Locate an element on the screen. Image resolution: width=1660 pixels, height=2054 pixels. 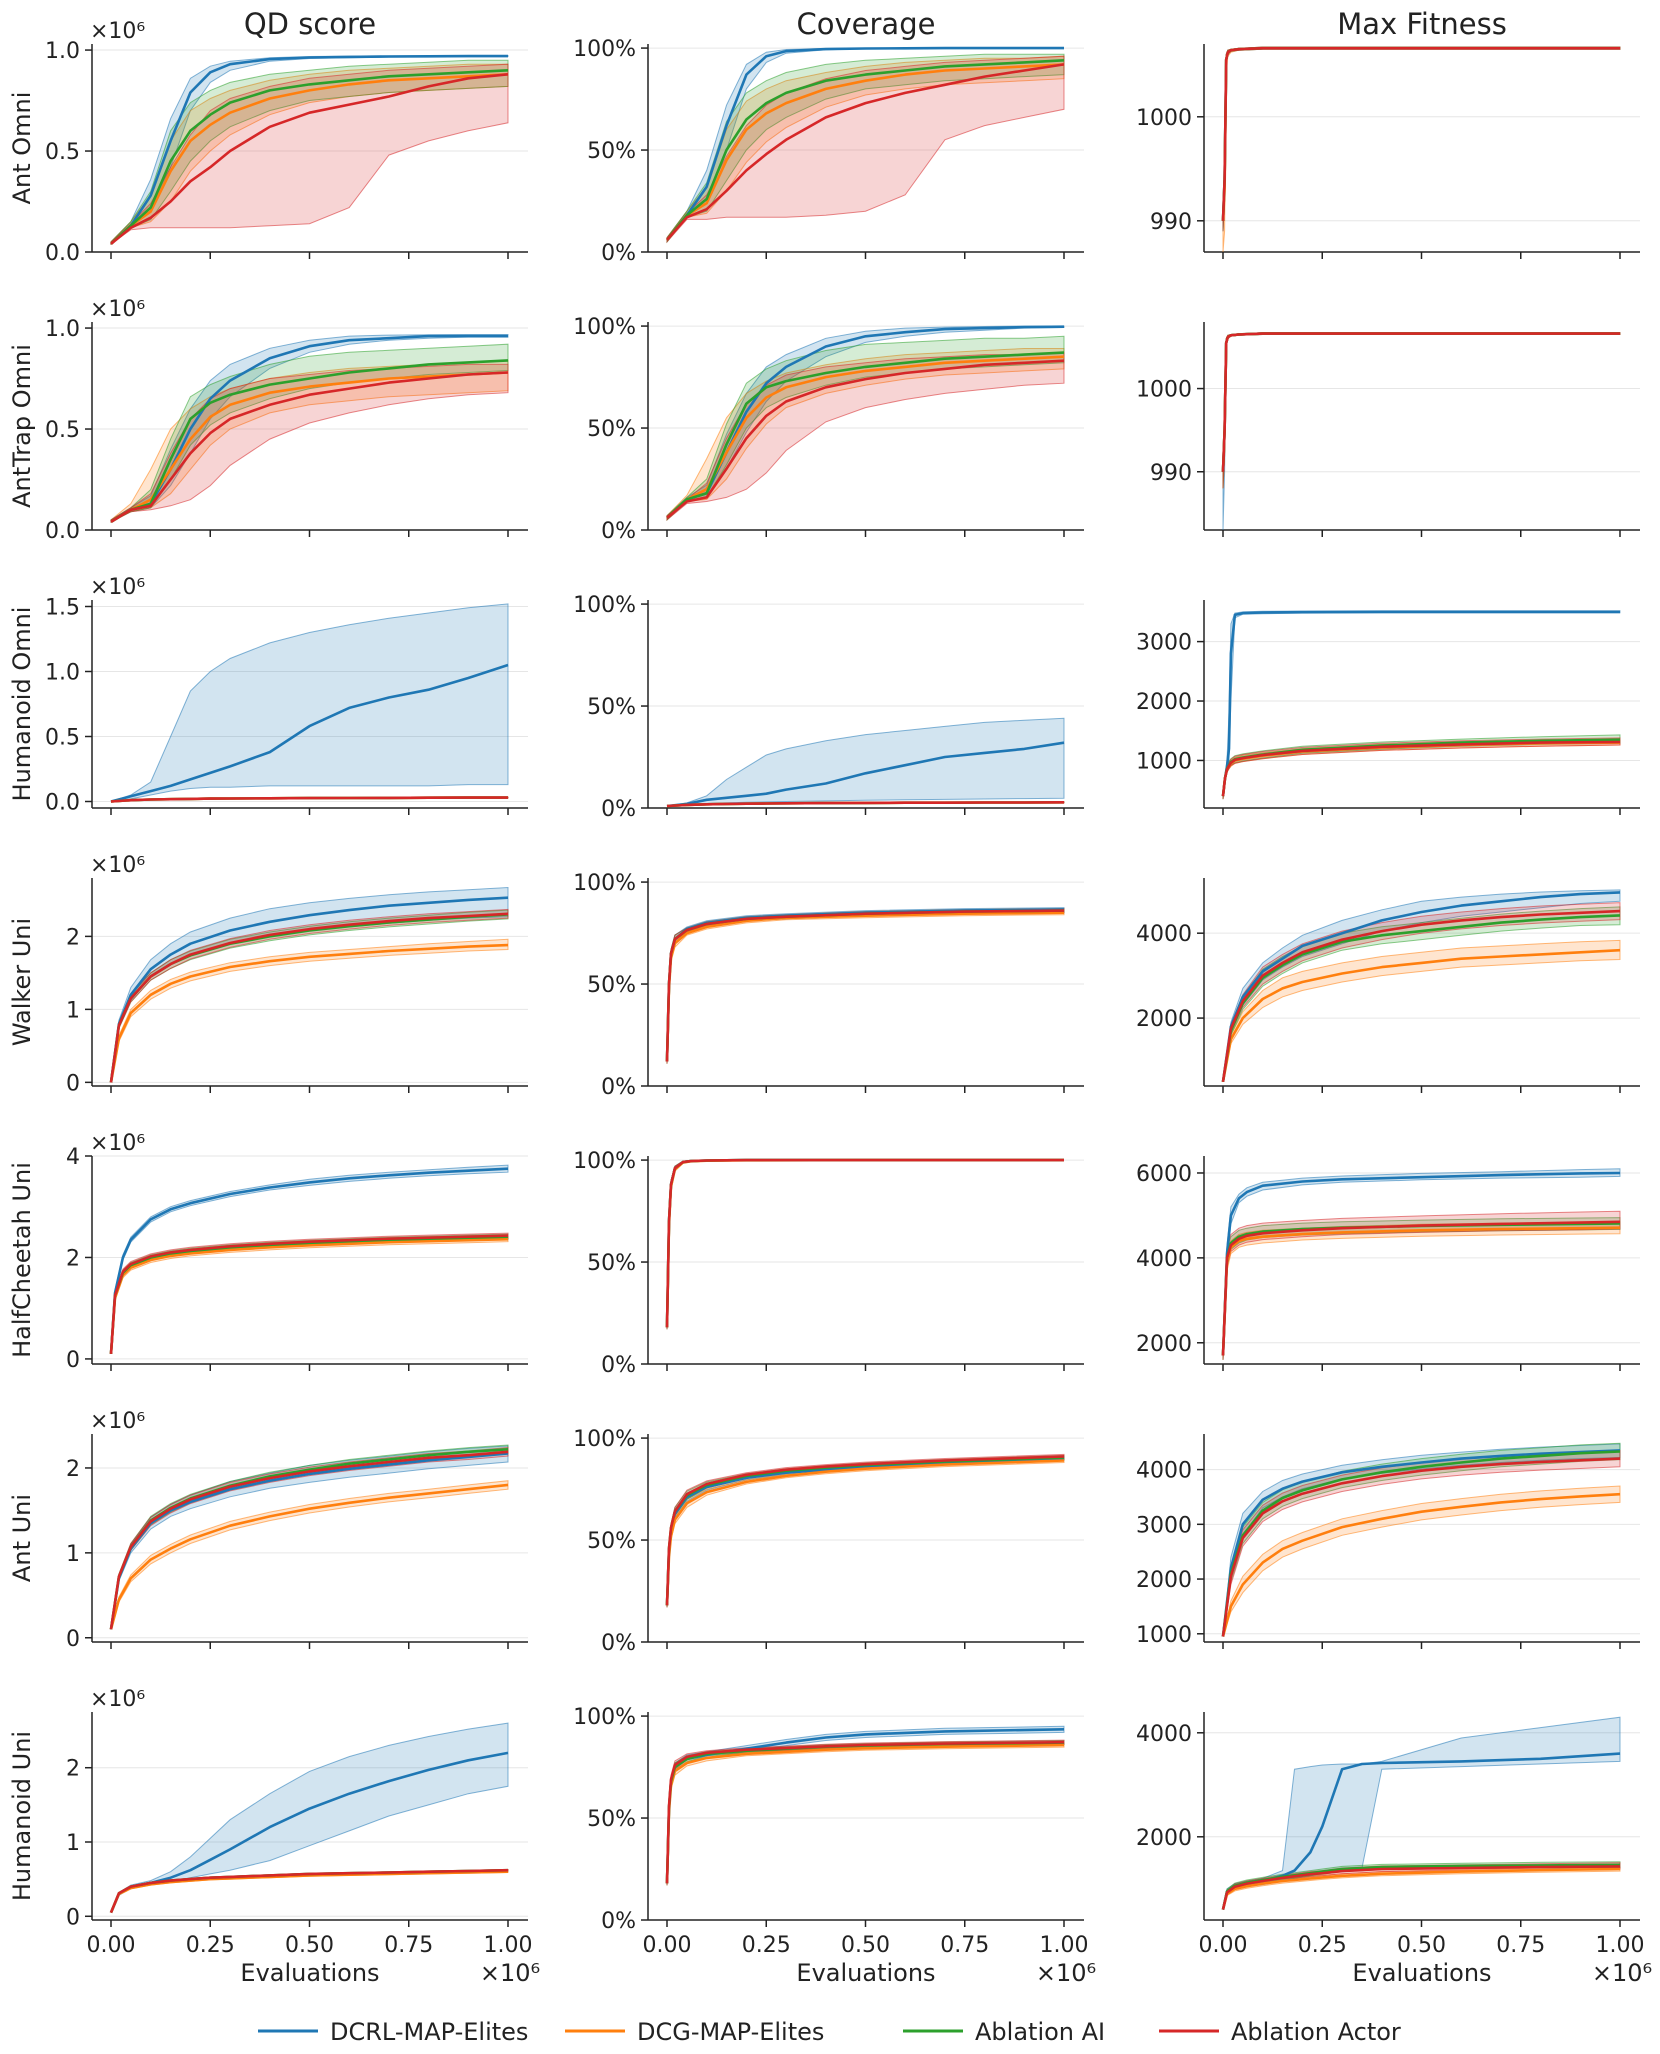
y-tick-label: 1 is located at coordinates (73, 1010).